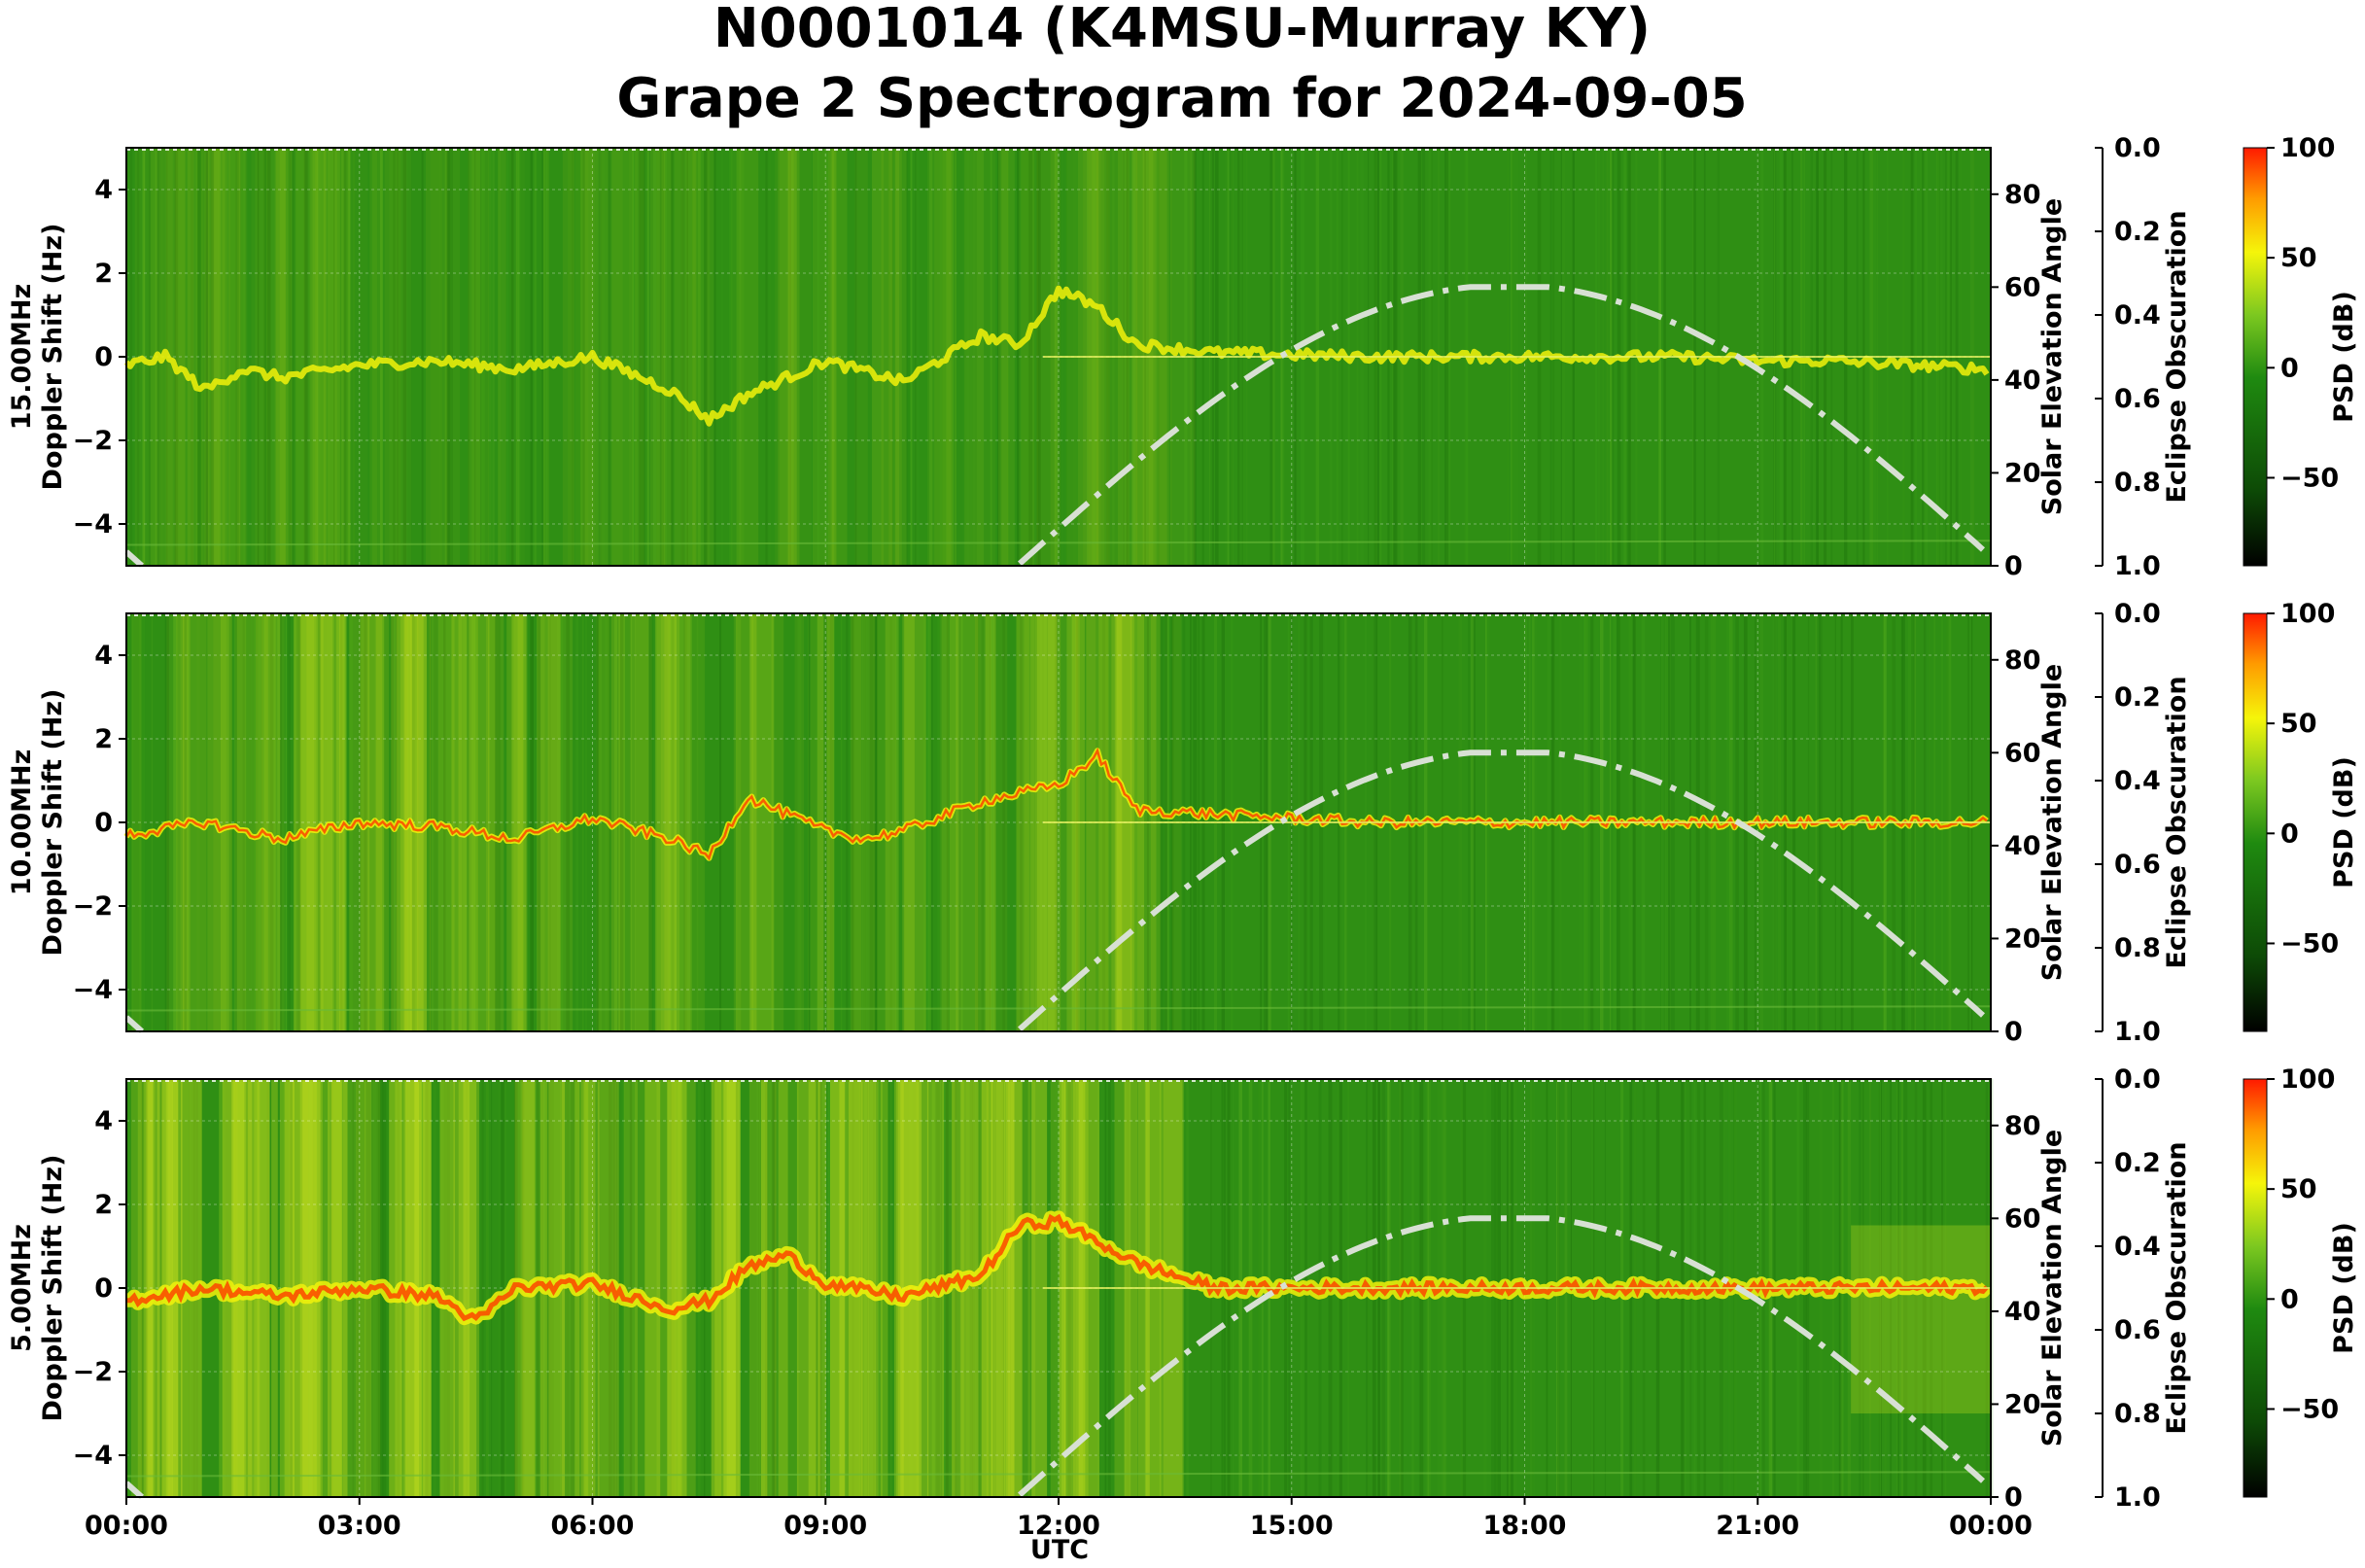 This screenshot has height=1568, width=2365. What do you see at coordinates (53, 357) in the screenshot?
I see `y-axis-label-doppler: Doppler Shift (Hz)` at bounding box center [53, 357].